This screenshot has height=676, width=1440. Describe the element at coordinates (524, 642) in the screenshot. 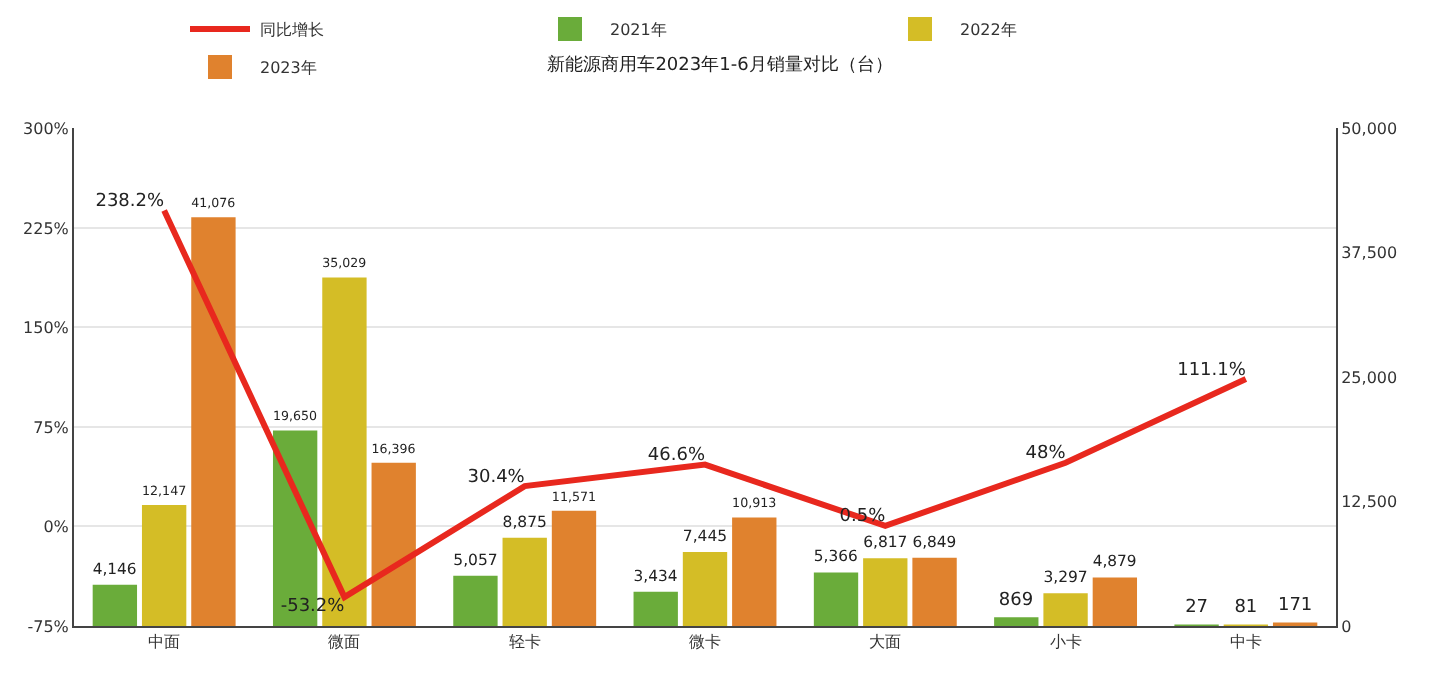

I see `x-tick-label: 轻卡` at that location.